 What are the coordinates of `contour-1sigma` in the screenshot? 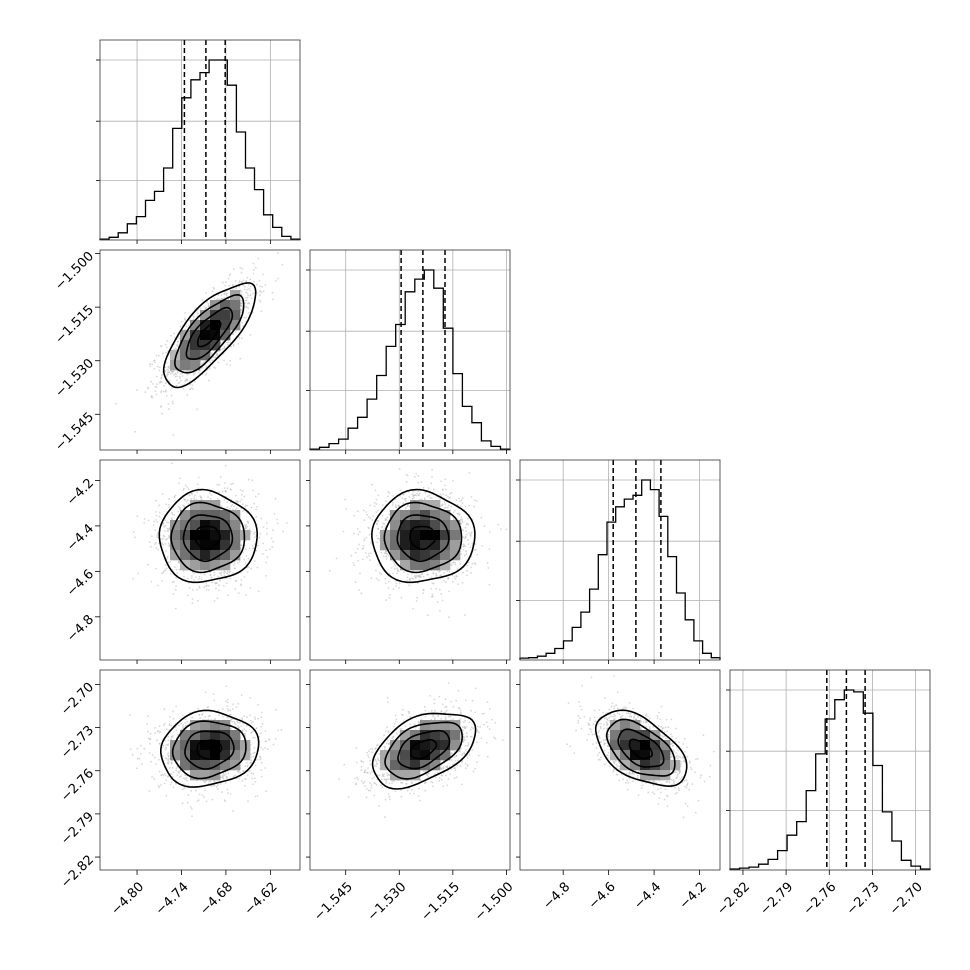 It's located at (208, 538).